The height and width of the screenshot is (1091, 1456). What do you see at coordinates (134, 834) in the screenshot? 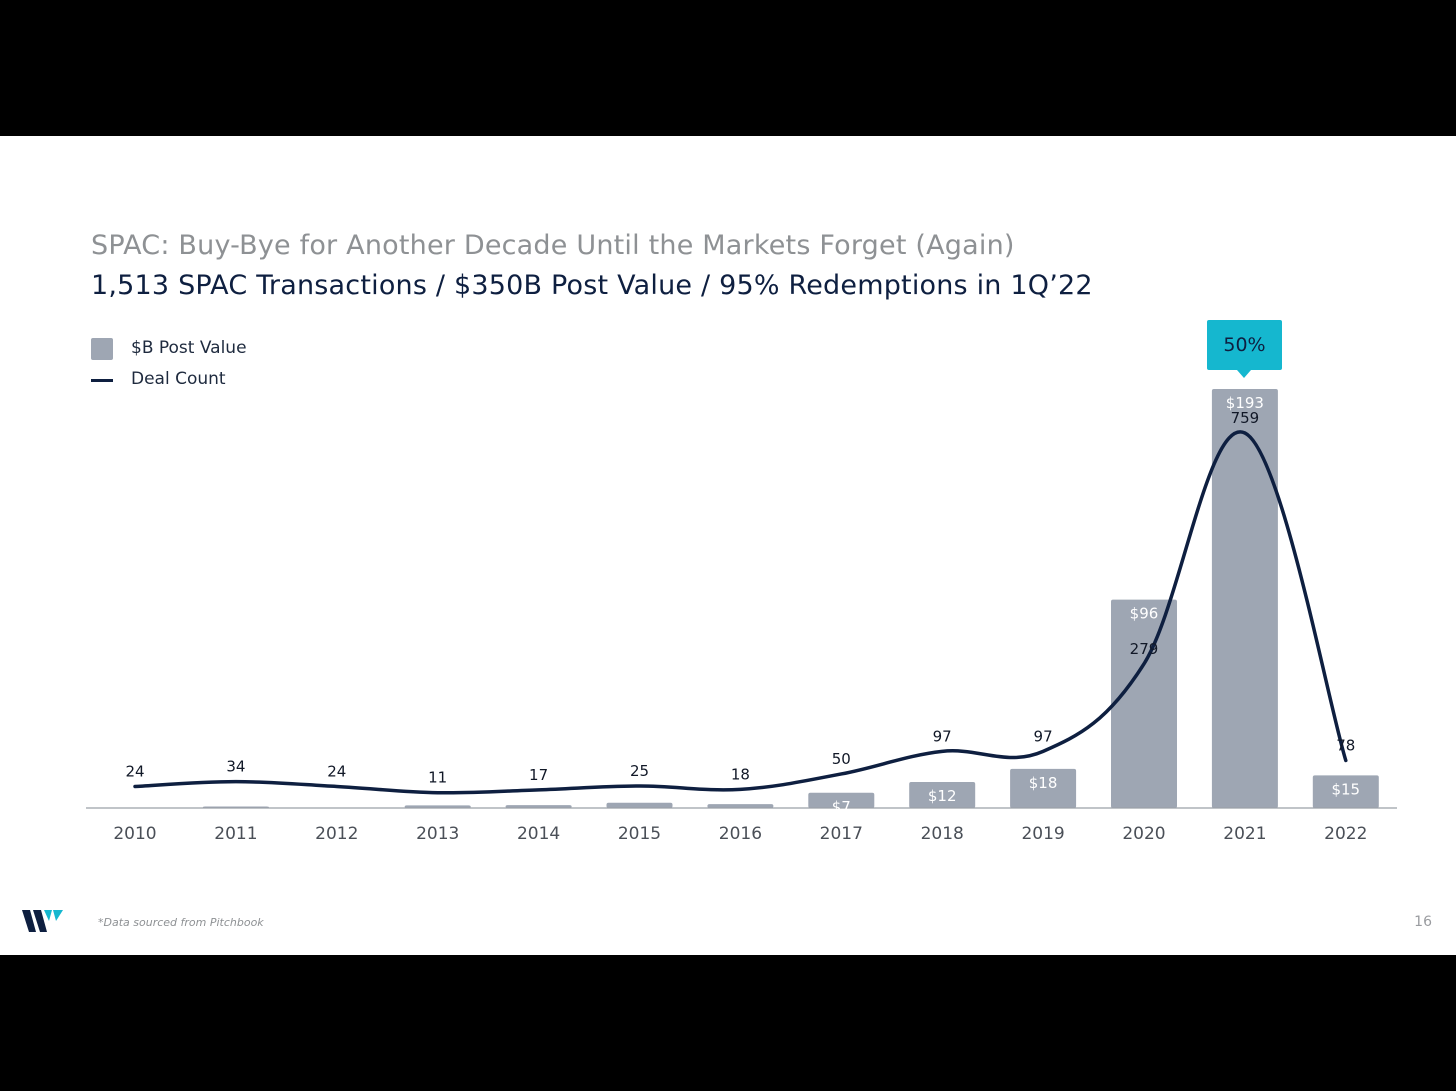
I see `x-tick-2010: 2010` at bounding box center [134, 834].